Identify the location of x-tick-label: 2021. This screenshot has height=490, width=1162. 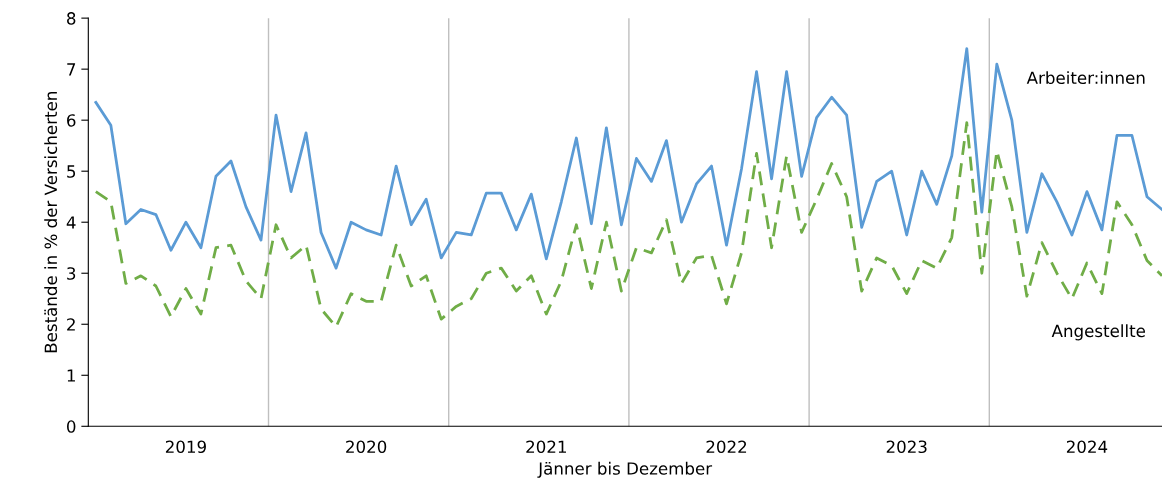
(546, 447).